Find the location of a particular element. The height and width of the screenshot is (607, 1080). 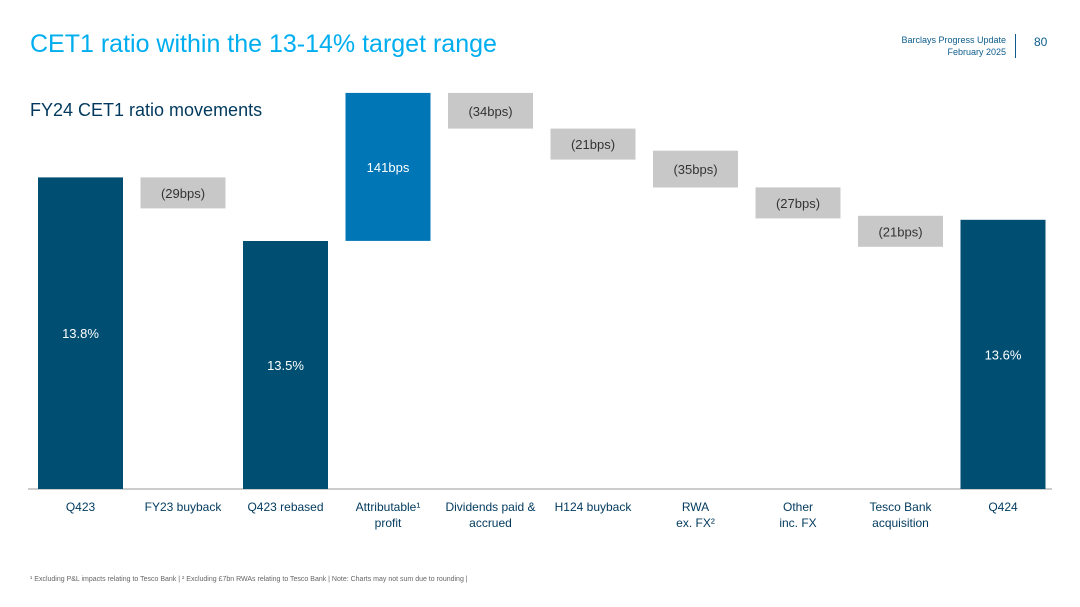

data-label-5: (21bps) is located at coordinates (593, 144).